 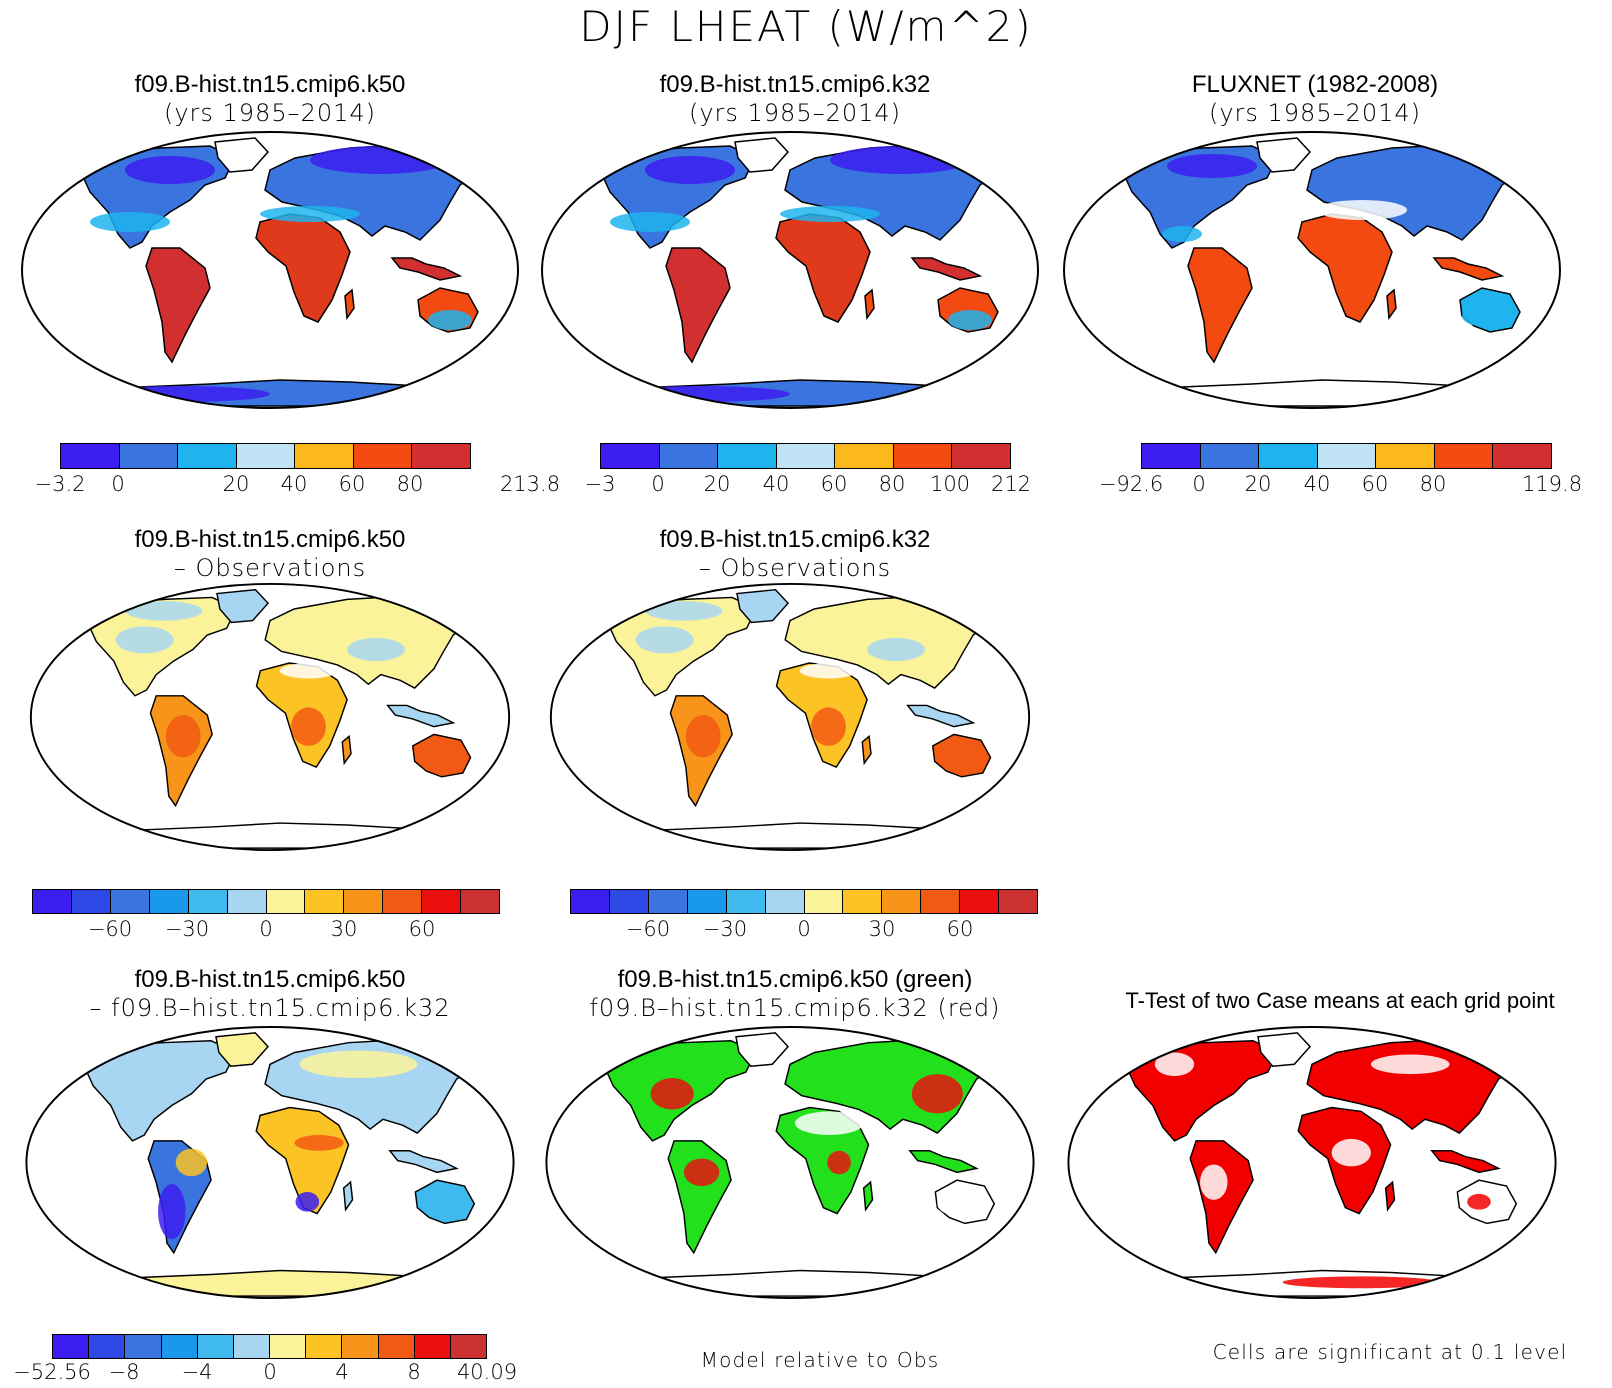 I want to click on map-obs, so click(x=1312, y=270).